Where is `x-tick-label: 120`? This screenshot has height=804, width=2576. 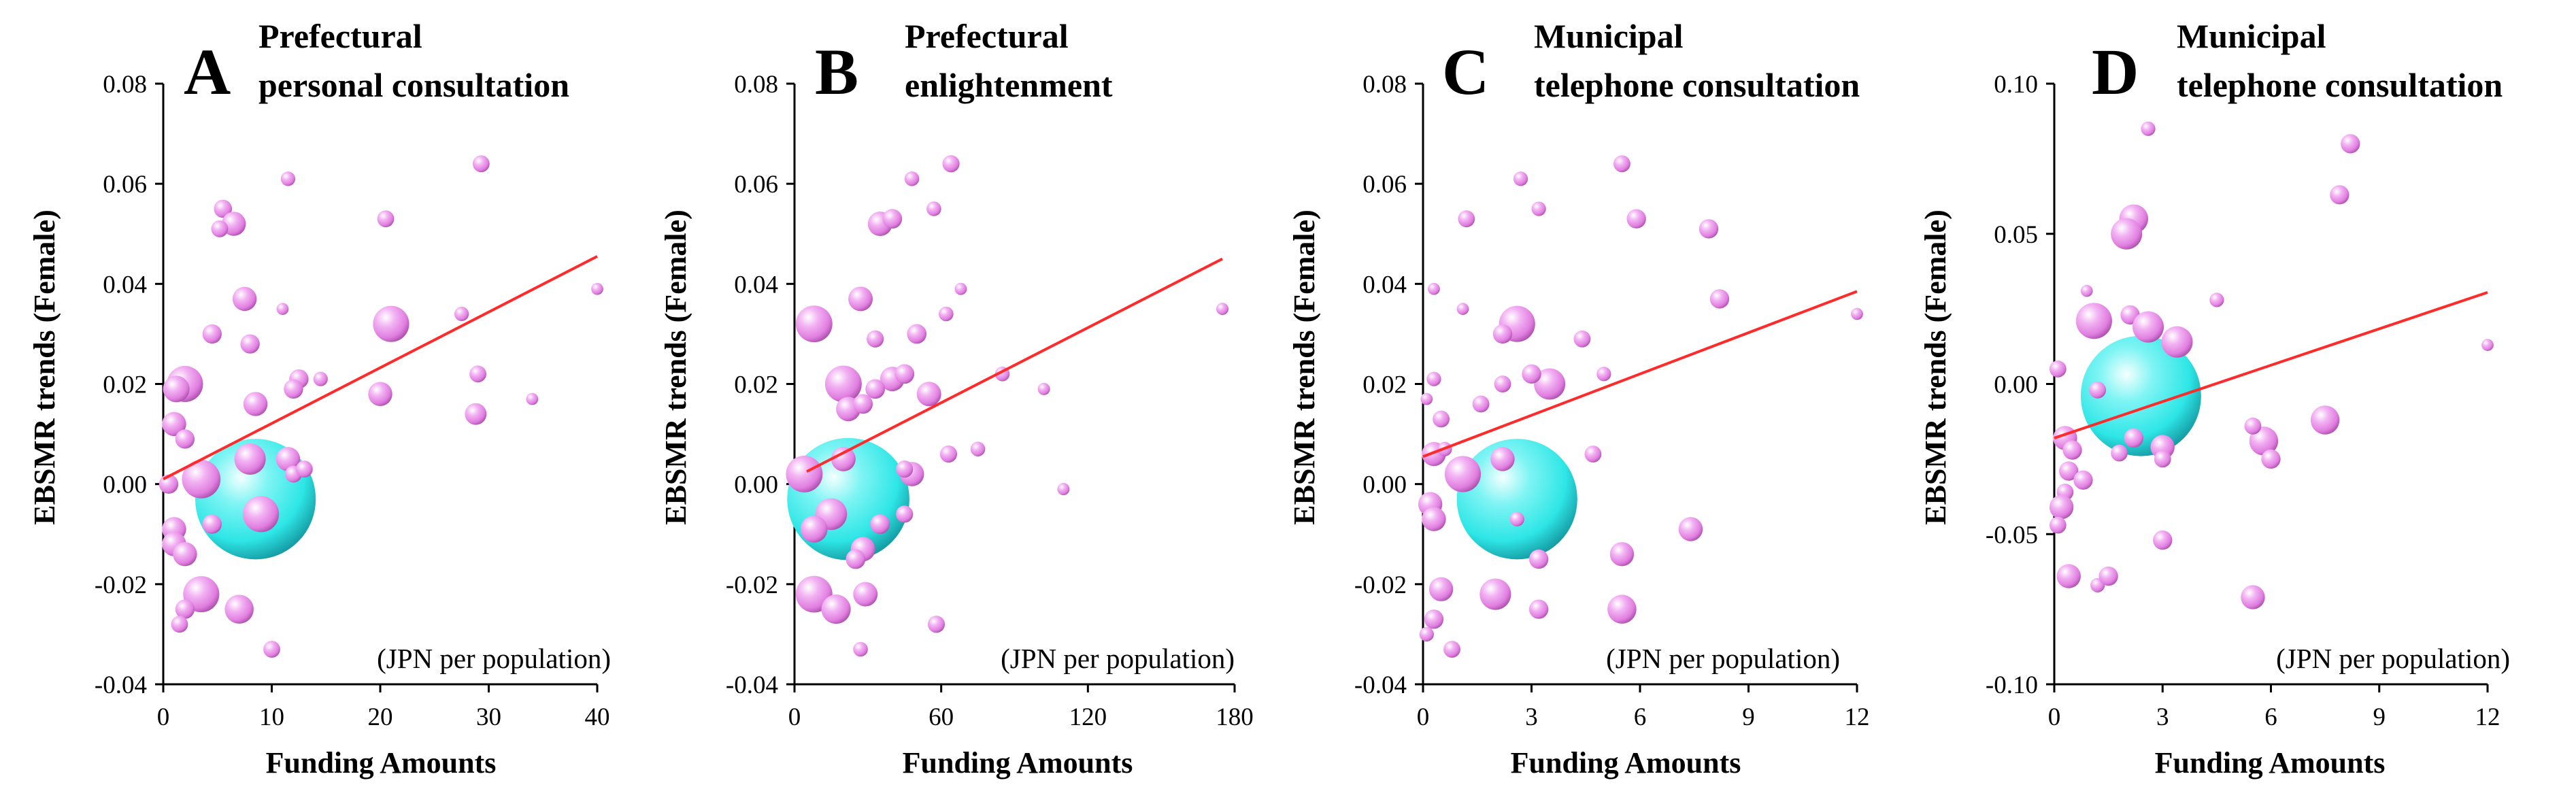 x-tick-label: 120 is located at coordinates (1088, 717).